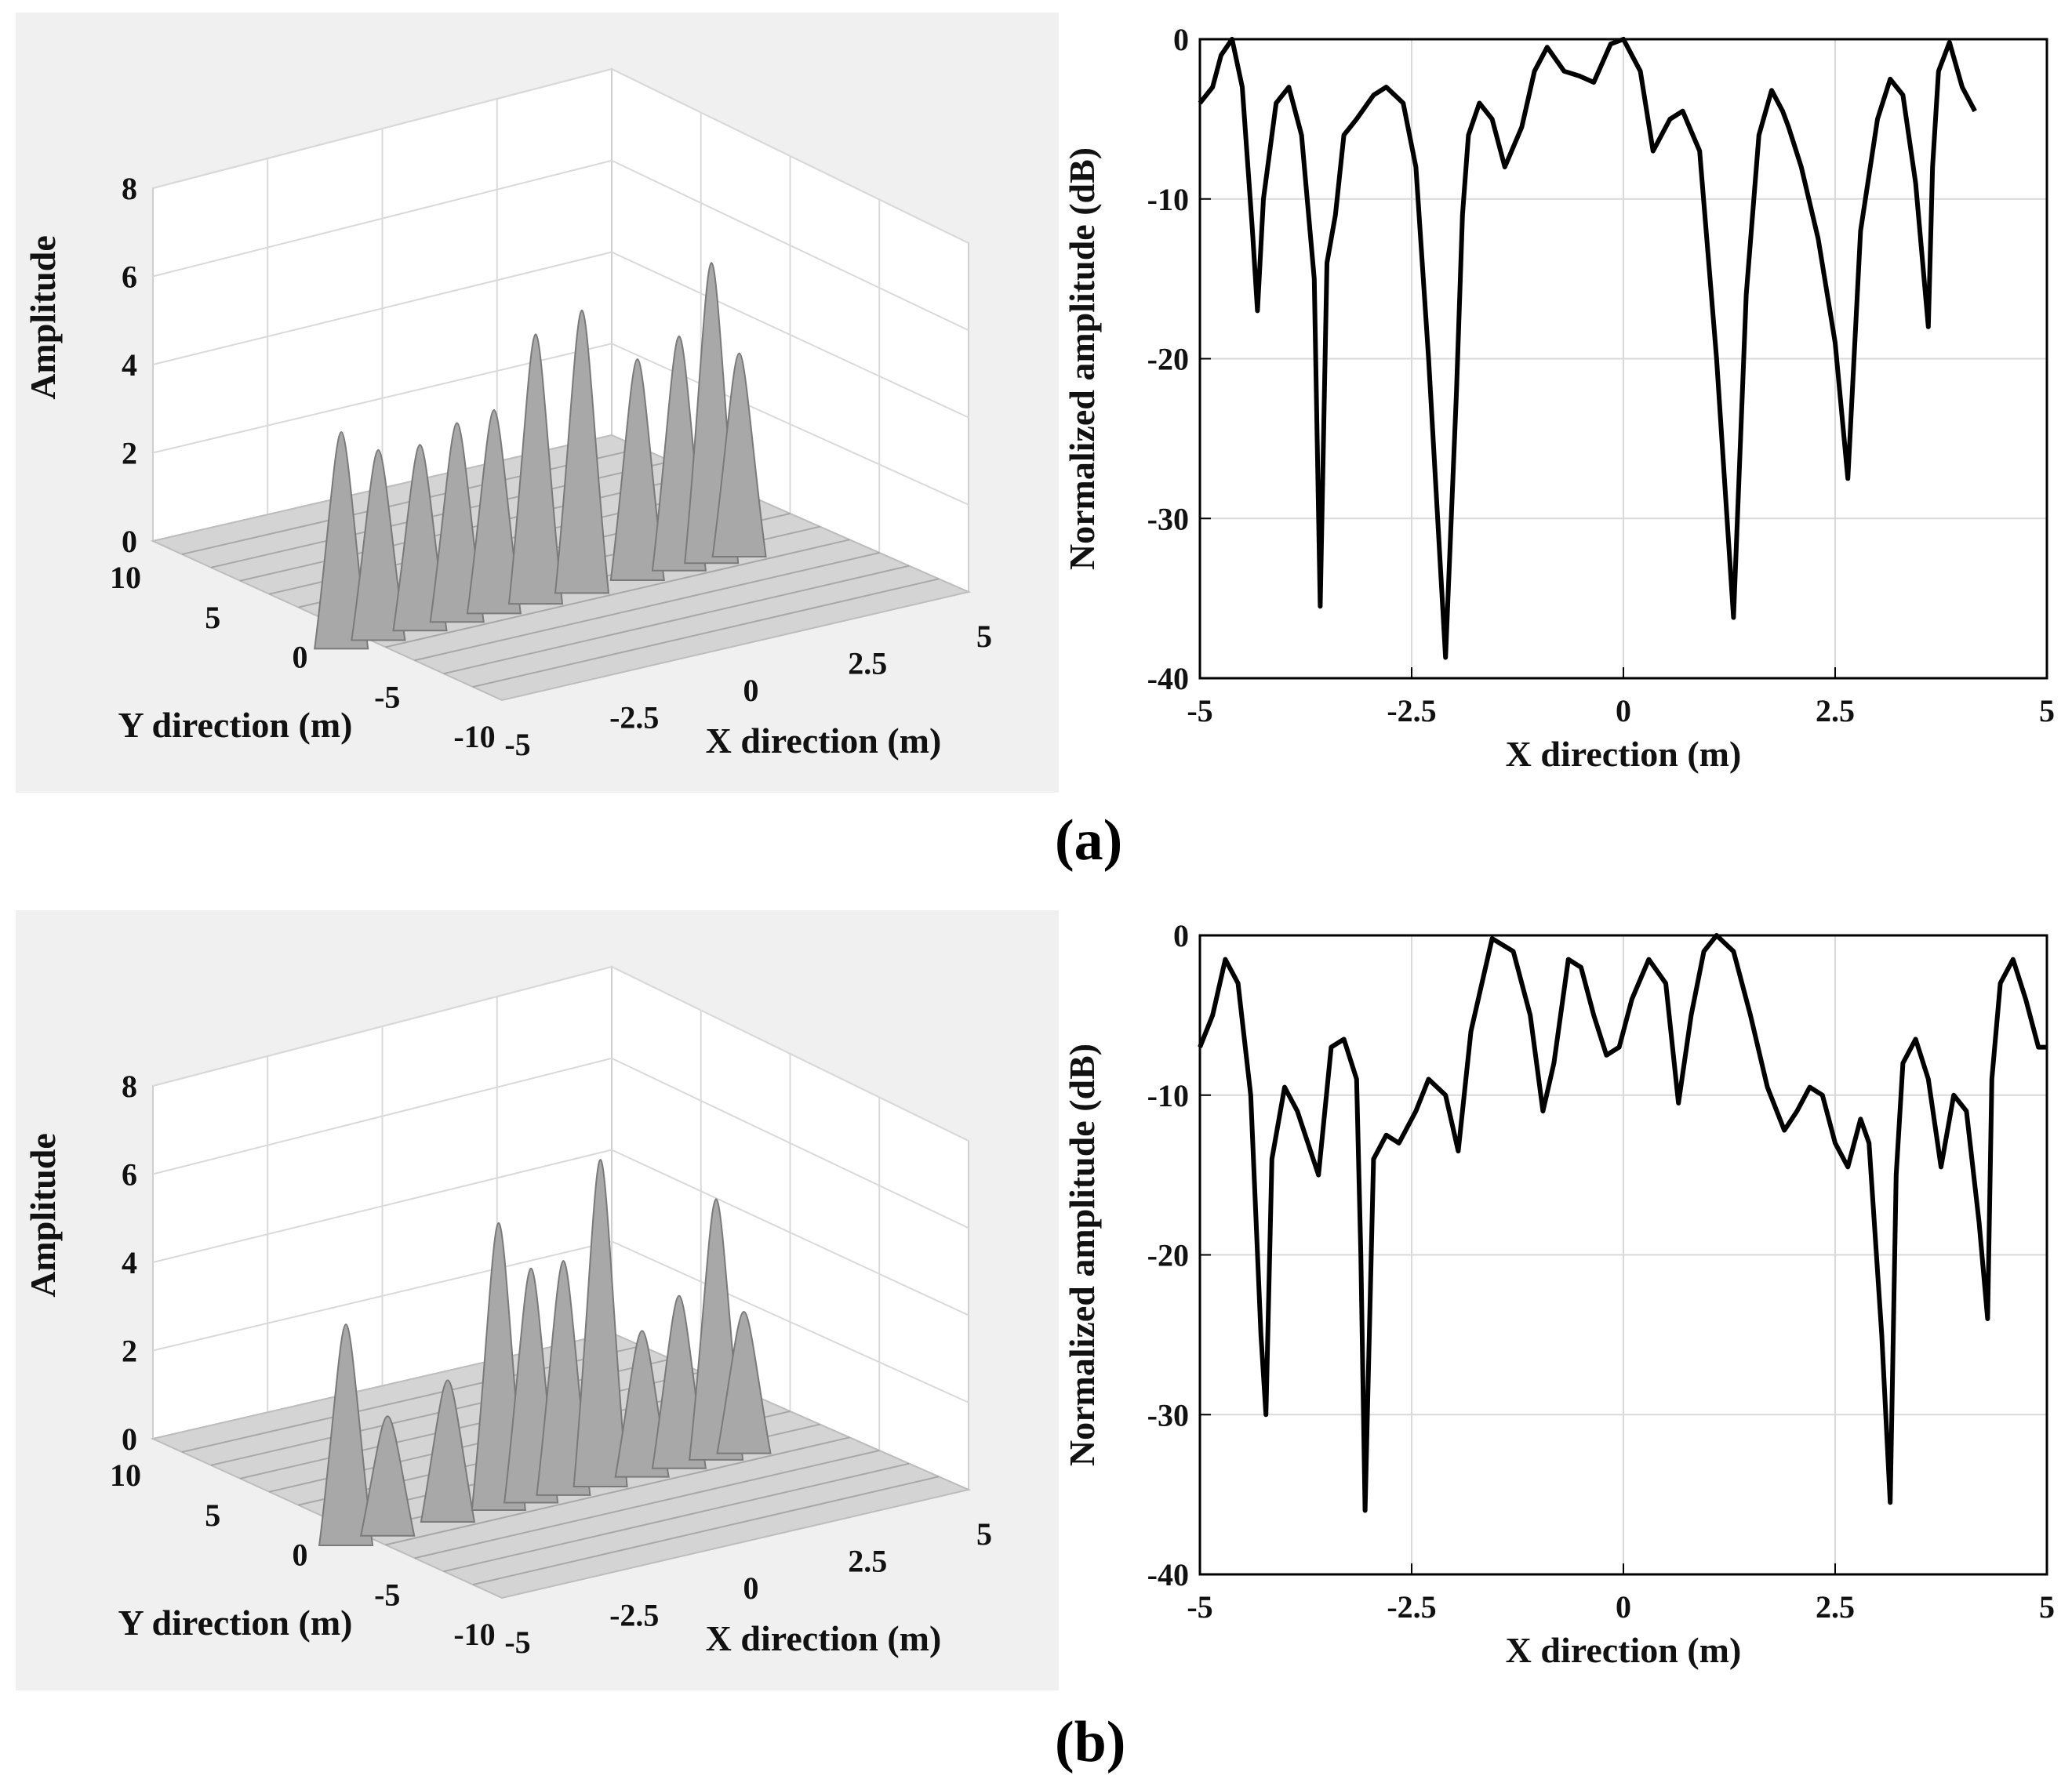  What do you see at coordinates (301, 1555) in the screenshot?
I see `b-3d-ytick-label: 0` at bounding box center [301, 1555].